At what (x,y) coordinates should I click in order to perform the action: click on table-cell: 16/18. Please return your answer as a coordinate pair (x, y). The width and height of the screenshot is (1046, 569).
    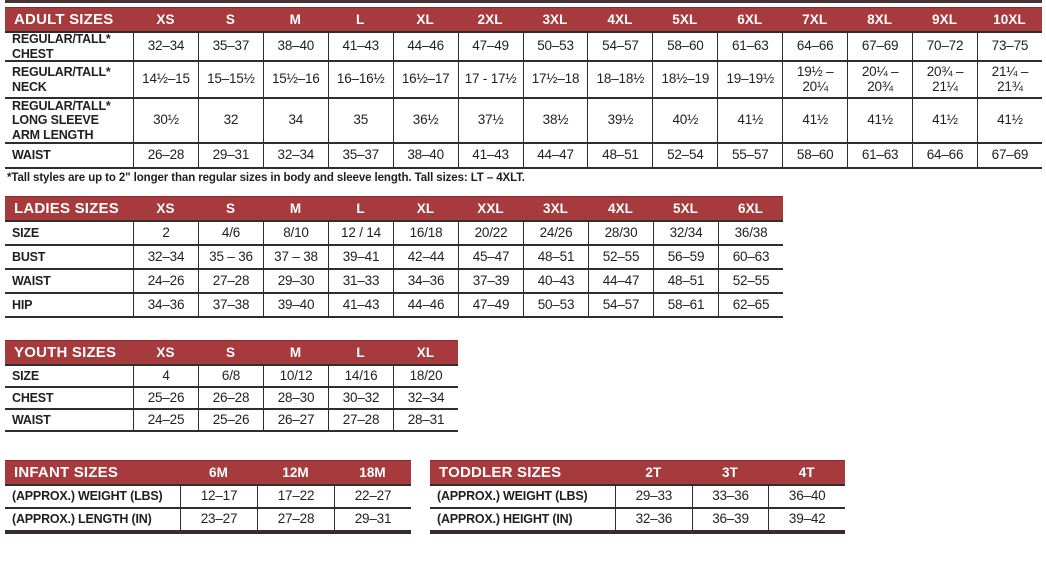
    Looking at the image, I should click on (425, 233).